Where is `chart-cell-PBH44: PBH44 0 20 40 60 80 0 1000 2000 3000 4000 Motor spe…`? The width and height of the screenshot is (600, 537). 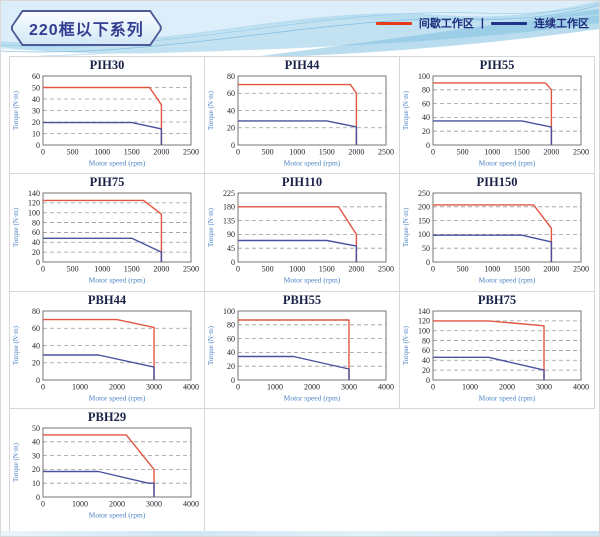
chart-cell-PBH44: PBH44 0 20 40 60 80 0 1000 2000 3000 4000 Motor spe… is located at coordinates (107, 350).